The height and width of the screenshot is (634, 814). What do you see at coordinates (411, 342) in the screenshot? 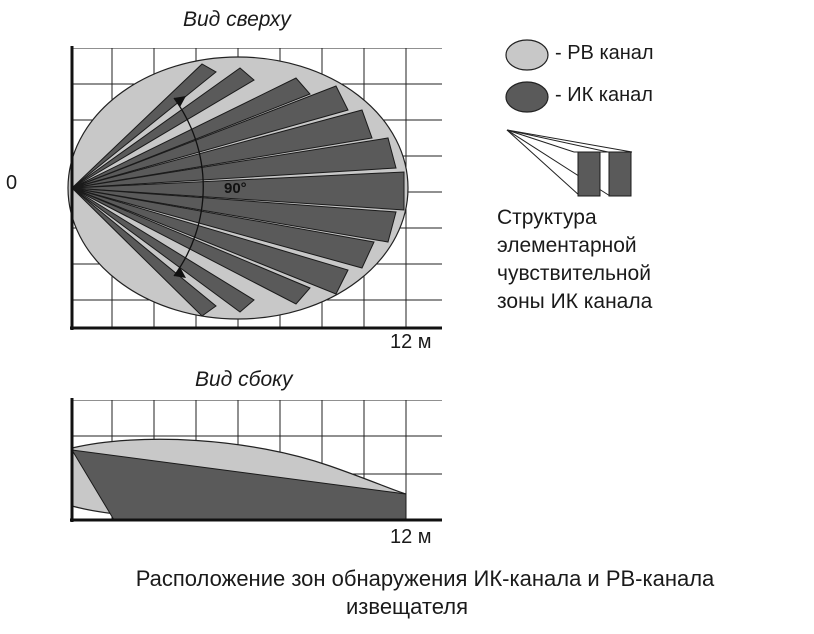
I see `top-view-distance-label: 12 м` at bounding box center [411, 342].